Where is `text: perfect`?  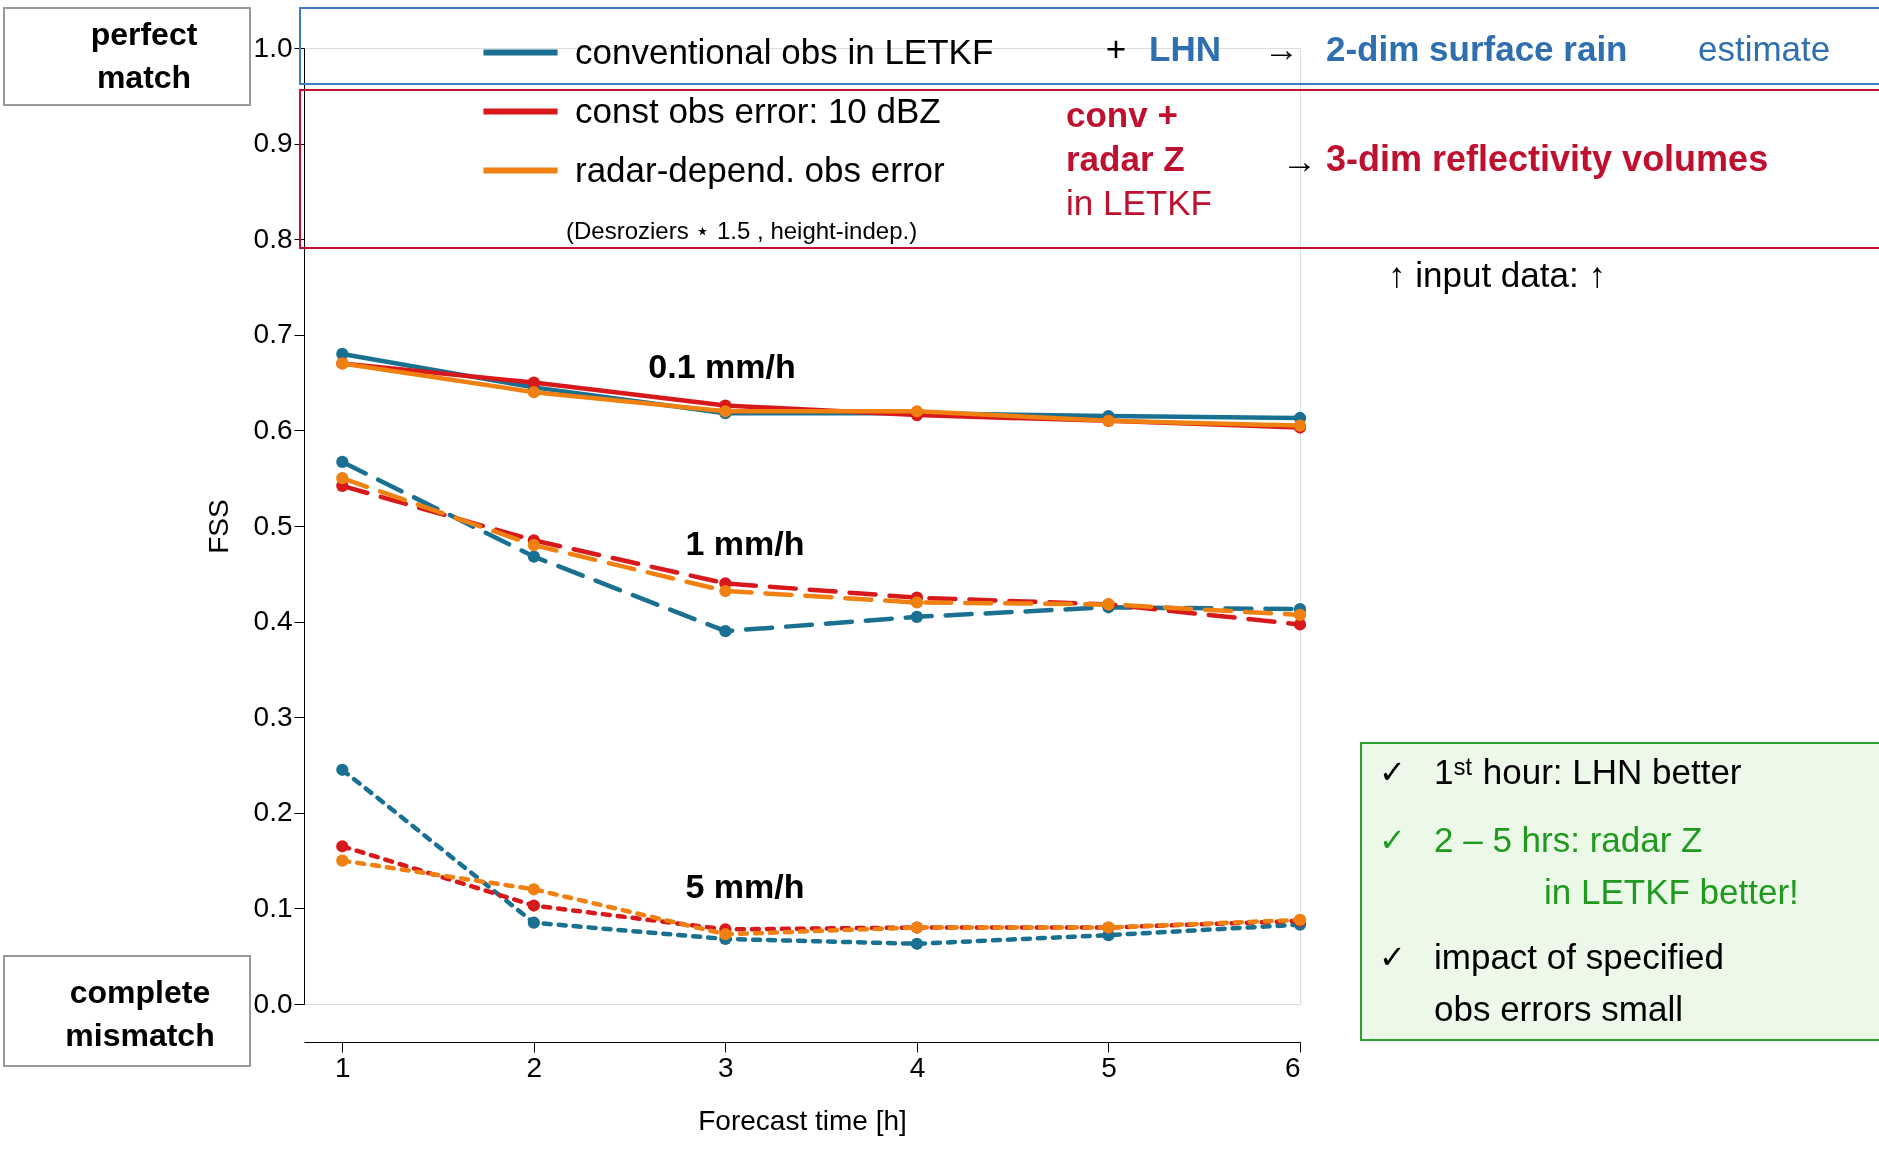
text: perfect is located at coordinates (144, 34).